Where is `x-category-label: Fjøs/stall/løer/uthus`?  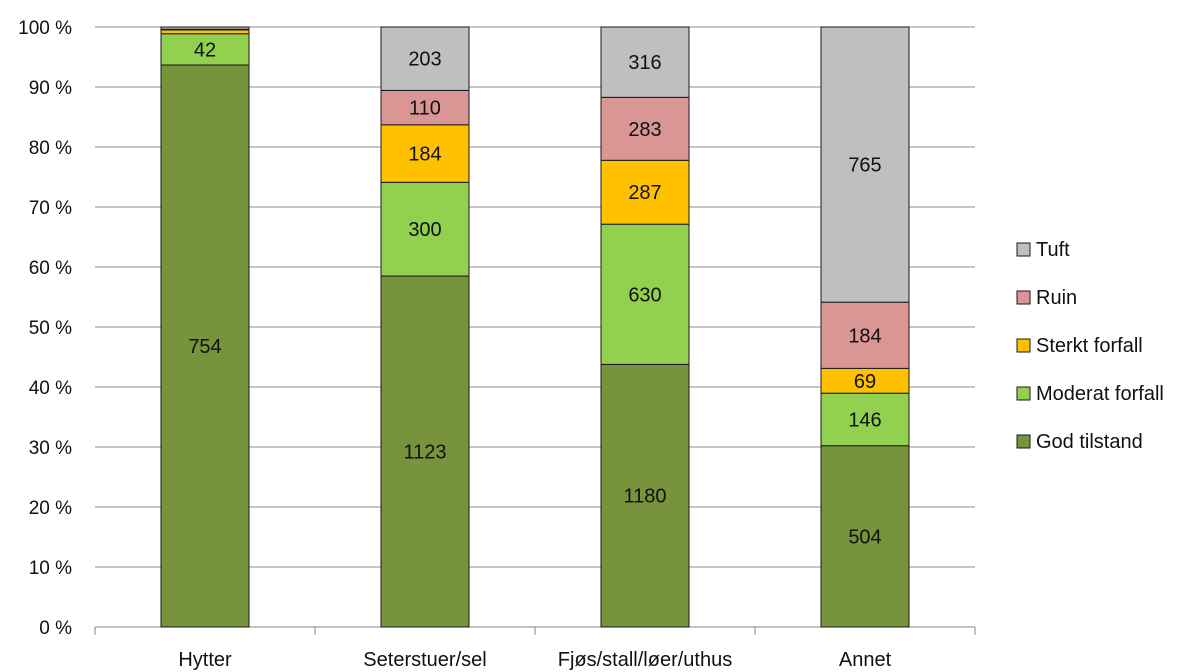 x-category-label: Fjøs/stall/løer/uthus is located at coordinates (645, 660).